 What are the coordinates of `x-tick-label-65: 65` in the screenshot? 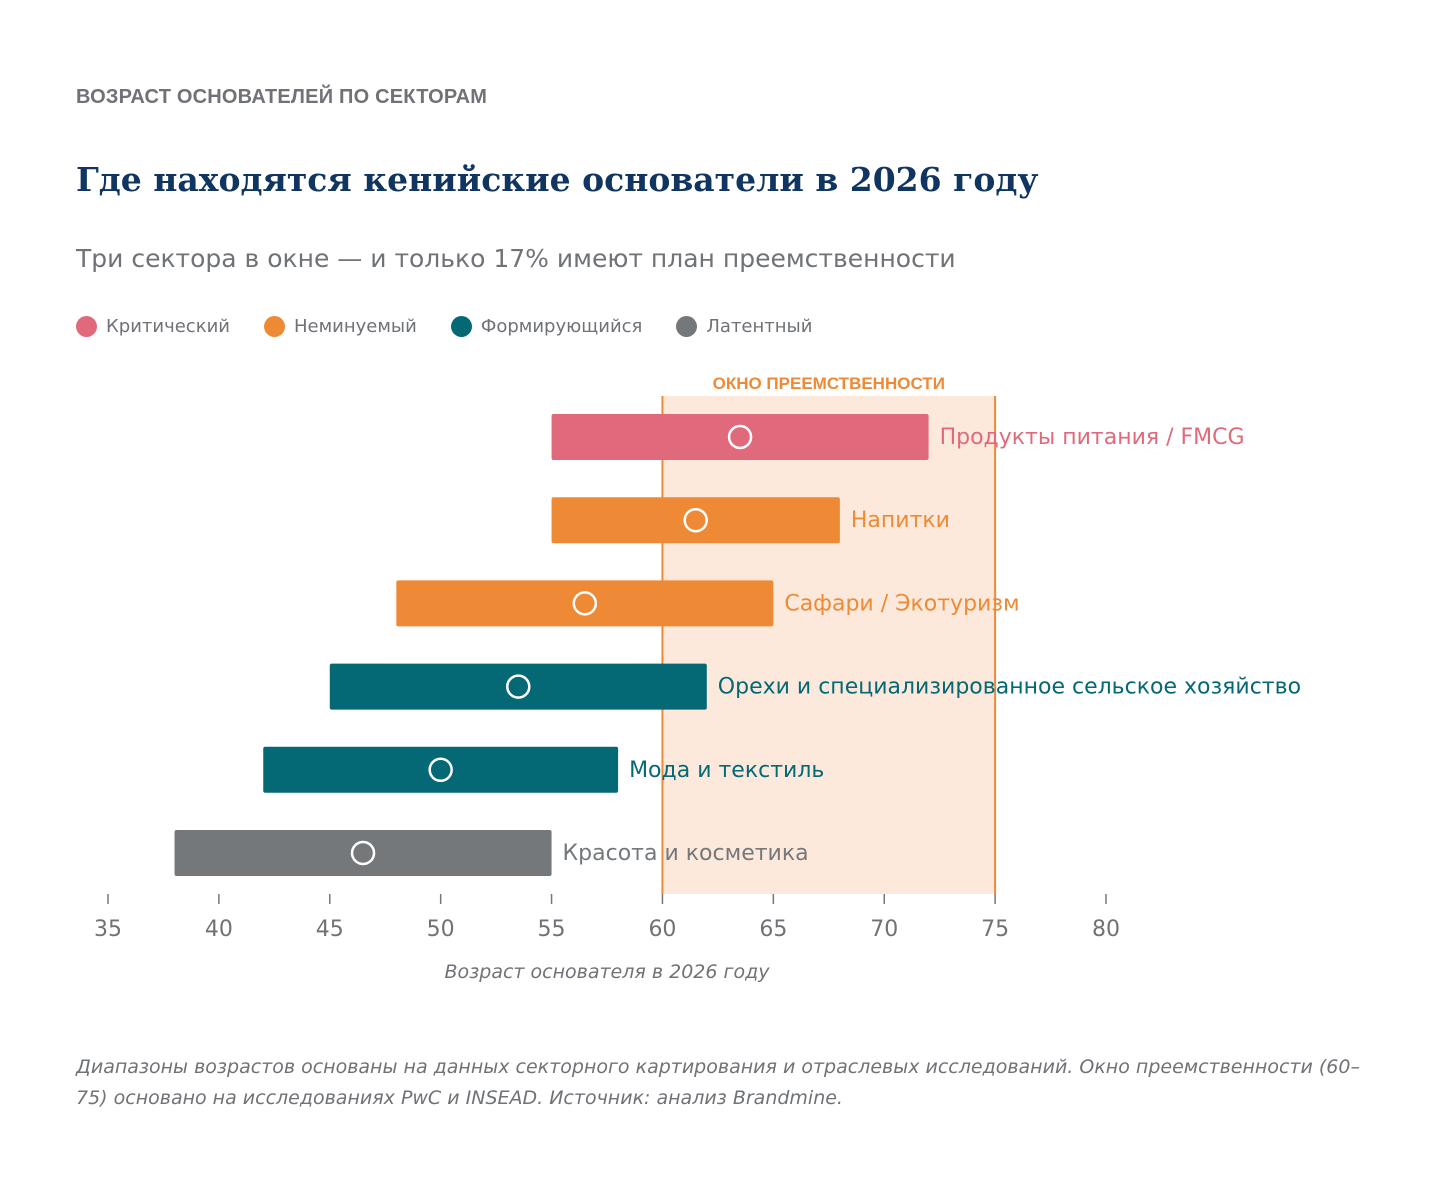 It's located at (773, 929).